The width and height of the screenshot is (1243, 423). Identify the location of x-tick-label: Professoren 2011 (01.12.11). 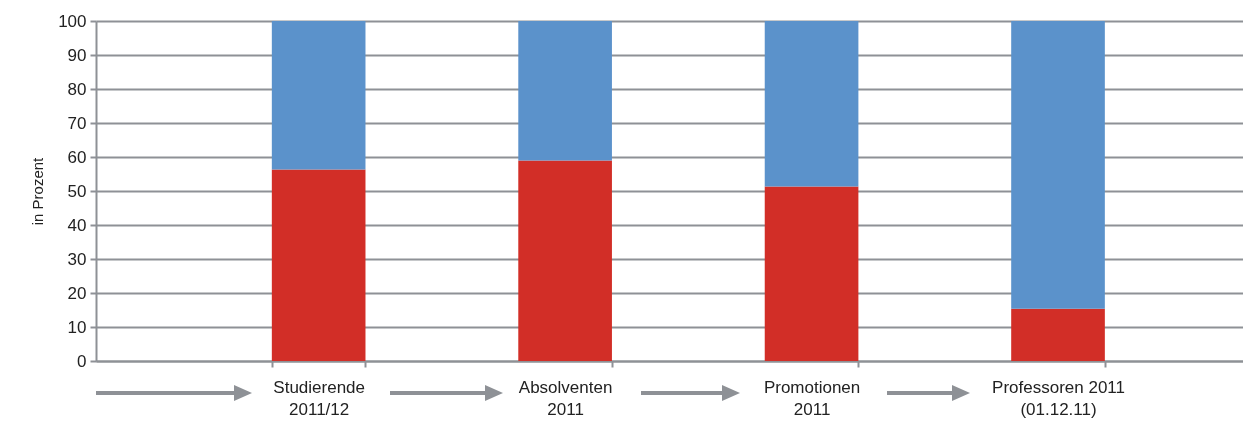
(1058, 398).